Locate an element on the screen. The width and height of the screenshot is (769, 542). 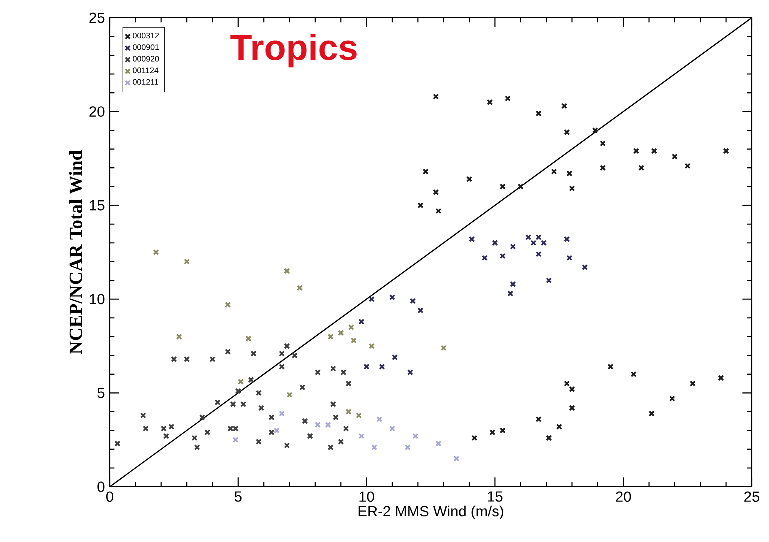
x-tick-label: 15 is located at coordinates (495, 497).